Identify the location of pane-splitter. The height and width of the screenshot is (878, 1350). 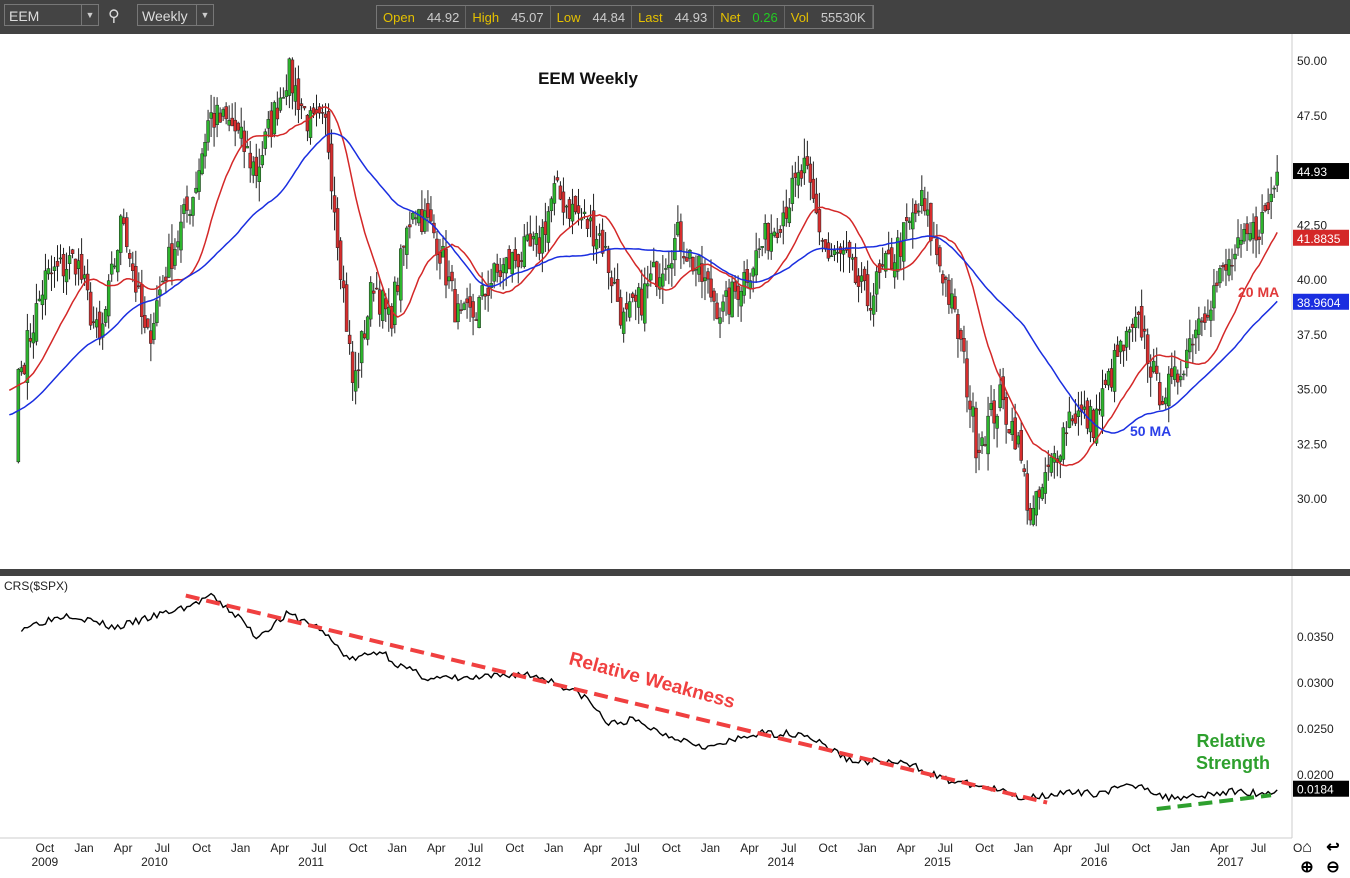
(675, 572).